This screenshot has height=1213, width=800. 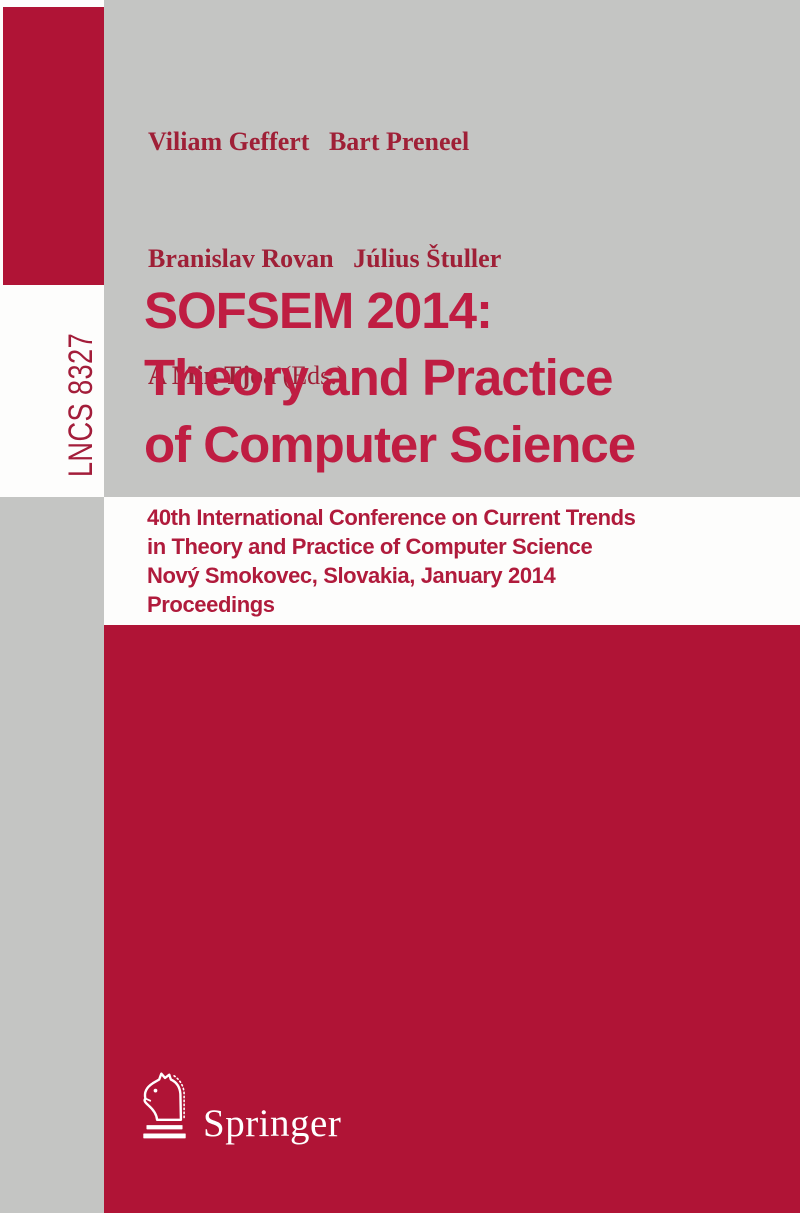 I want to click on editor-name: A Min Tjoa, so click(x=215, y=375).